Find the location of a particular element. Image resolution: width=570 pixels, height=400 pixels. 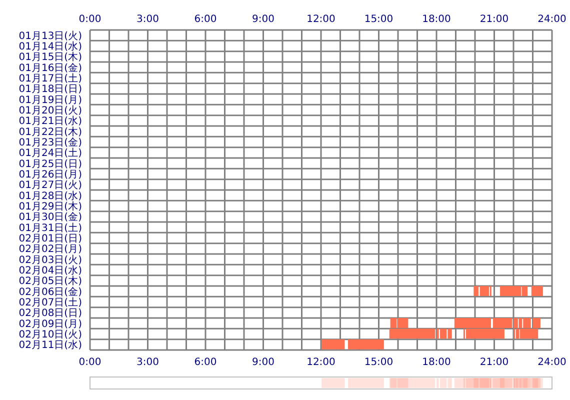

x-tick-label: 0:00 is located at coordinates (90, 362).